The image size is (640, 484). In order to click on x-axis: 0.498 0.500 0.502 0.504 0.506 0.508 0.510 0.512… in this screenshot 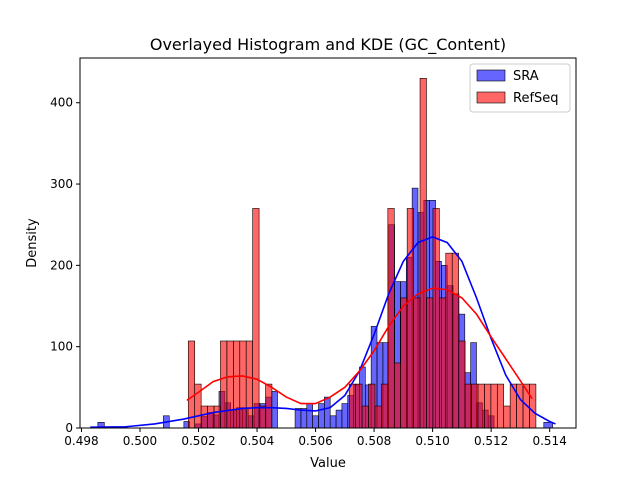, I will do `click(315, 438)`.